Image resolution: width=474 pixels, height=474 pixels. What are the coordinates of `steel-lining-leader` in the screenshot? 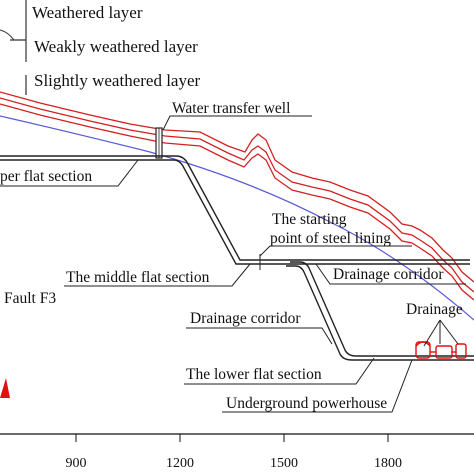 It's located at (335, 251).